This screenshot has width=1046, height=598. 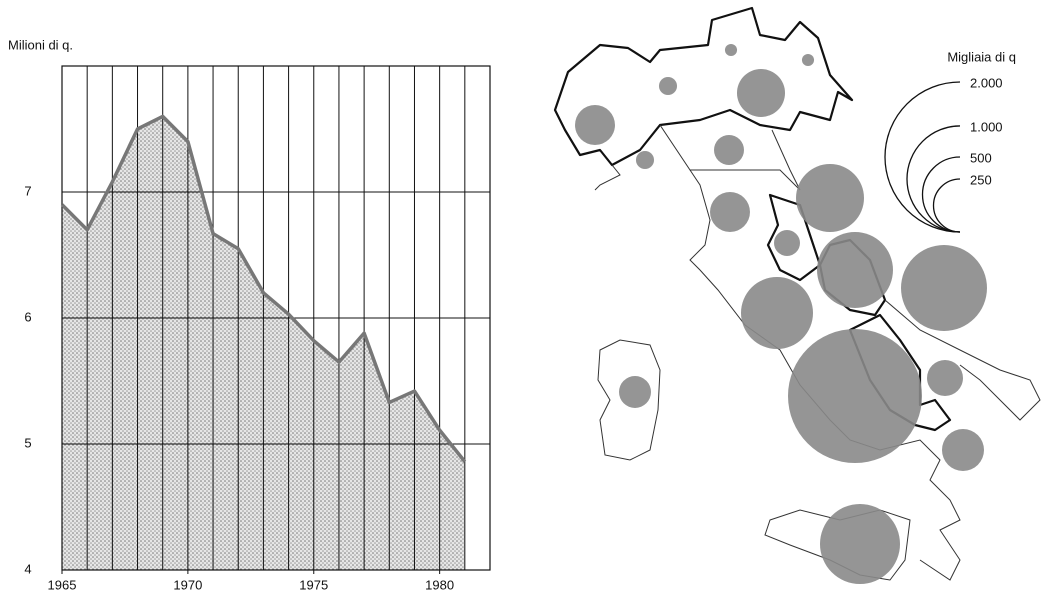 I want to click on size-legend-label: 2.000, so click(x=986, y=82).